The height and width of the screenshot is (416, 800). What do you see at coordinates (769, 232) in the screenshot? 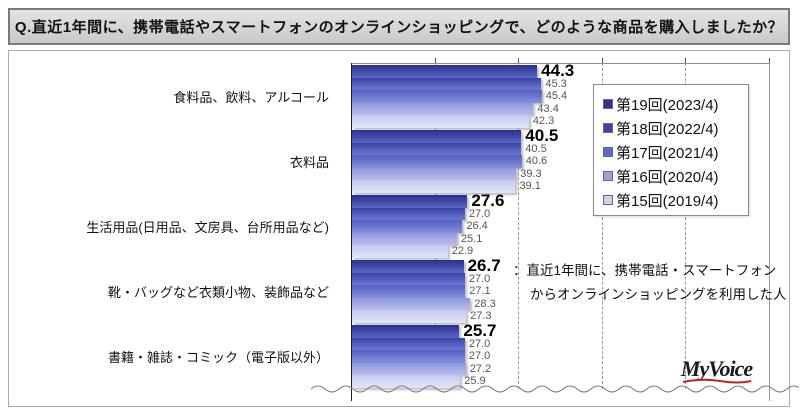
I see `plot-right-border` at bounding box center [769, 232].